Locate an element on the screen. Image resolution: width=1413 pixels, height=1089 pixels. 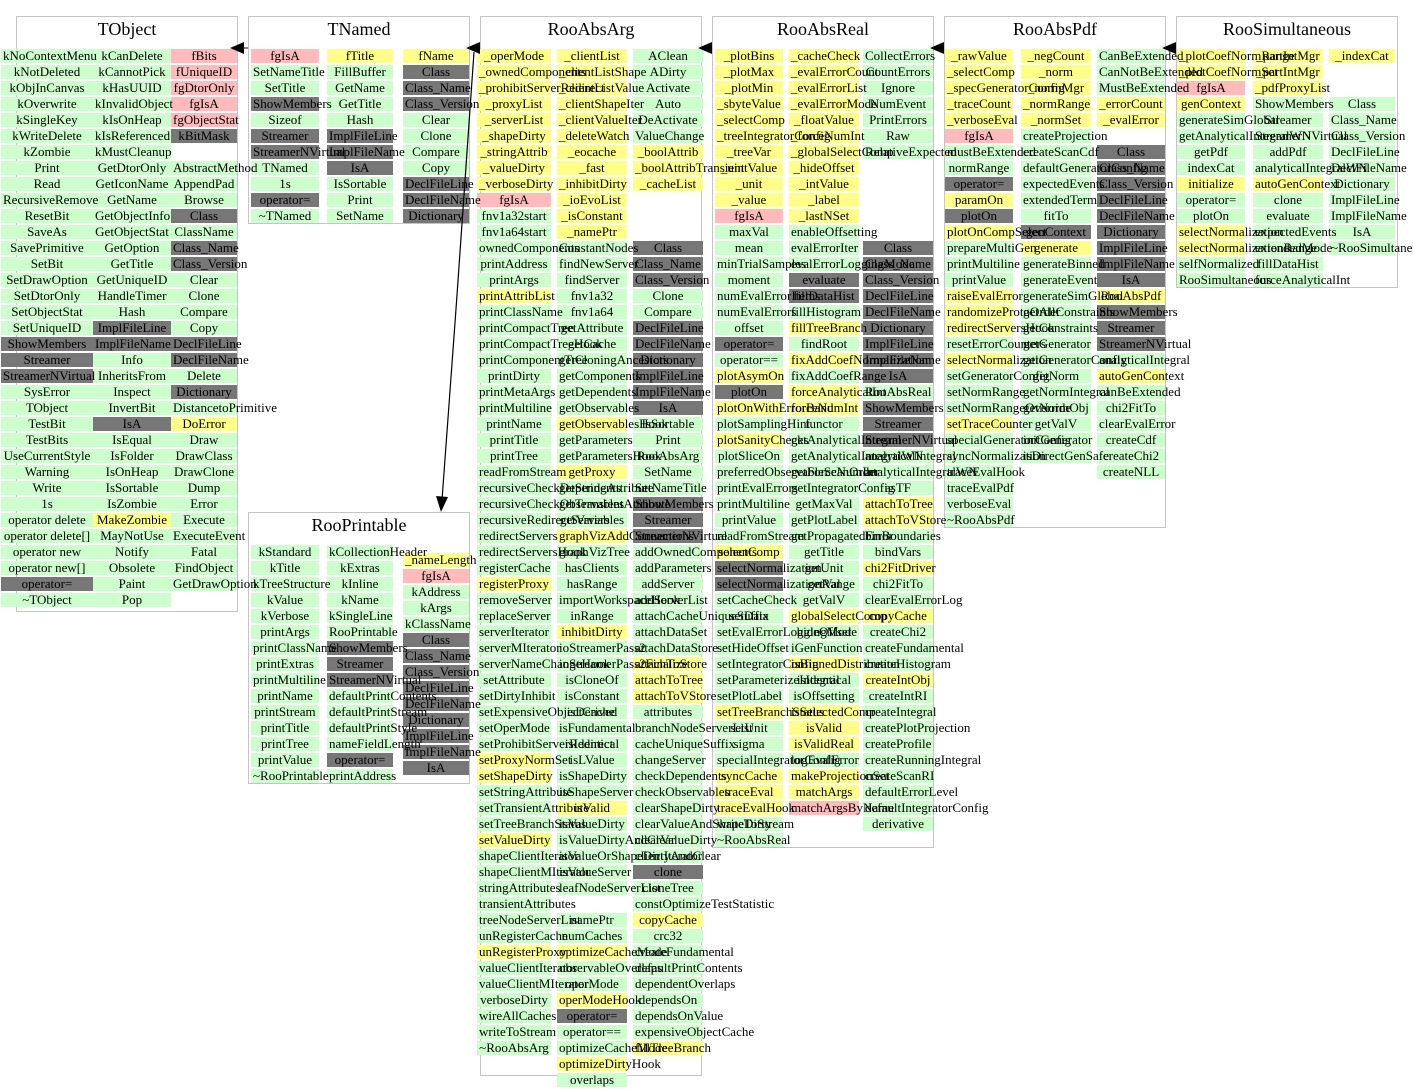
member-public: RecursiveRemove is located at coordinates (49, 200).